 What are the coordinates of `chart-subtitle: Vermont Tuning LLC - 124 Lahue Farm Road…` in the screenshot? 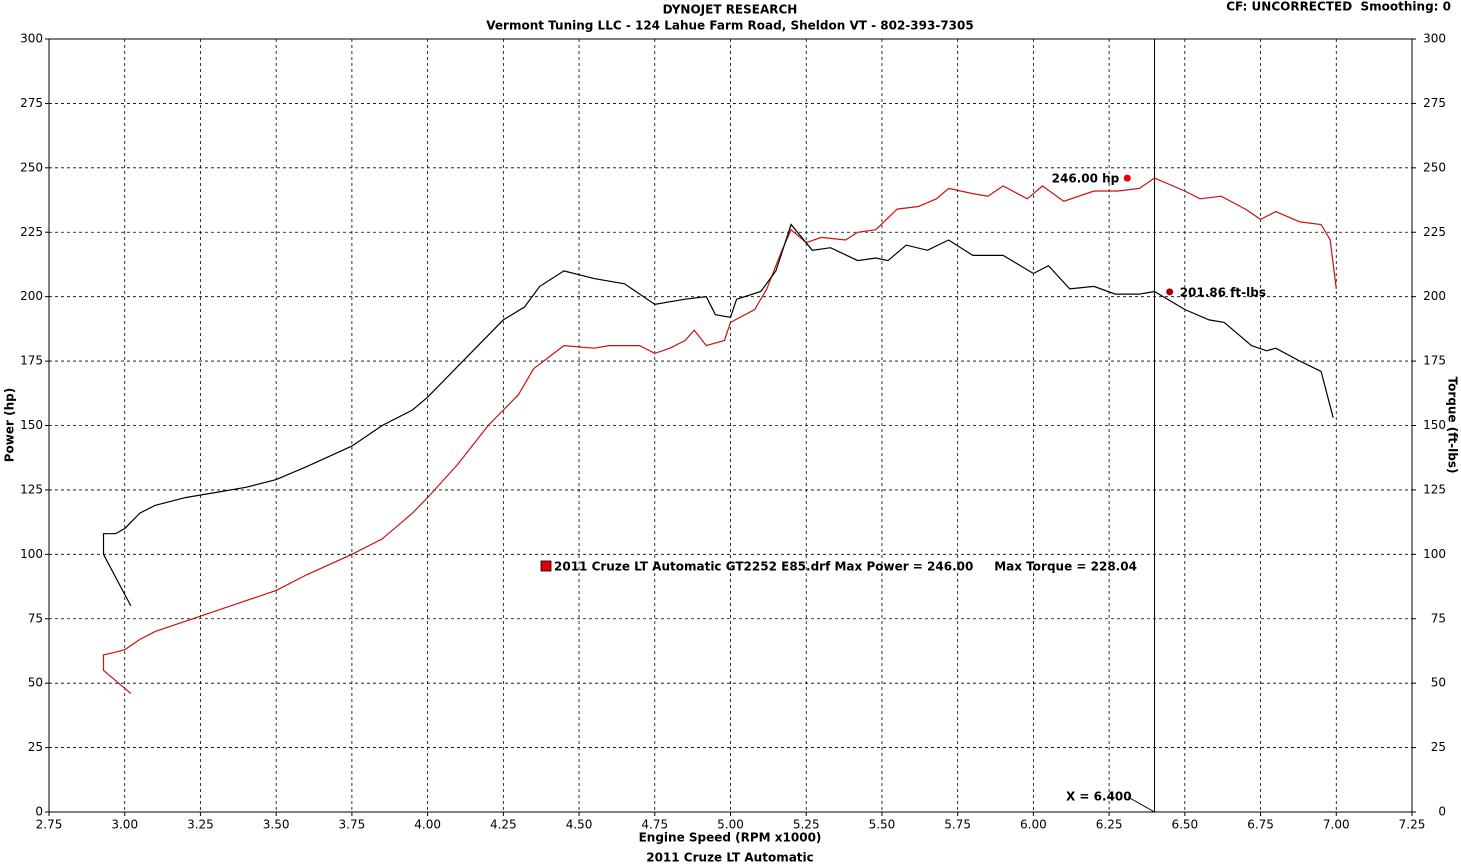 It's located at (729, 26).